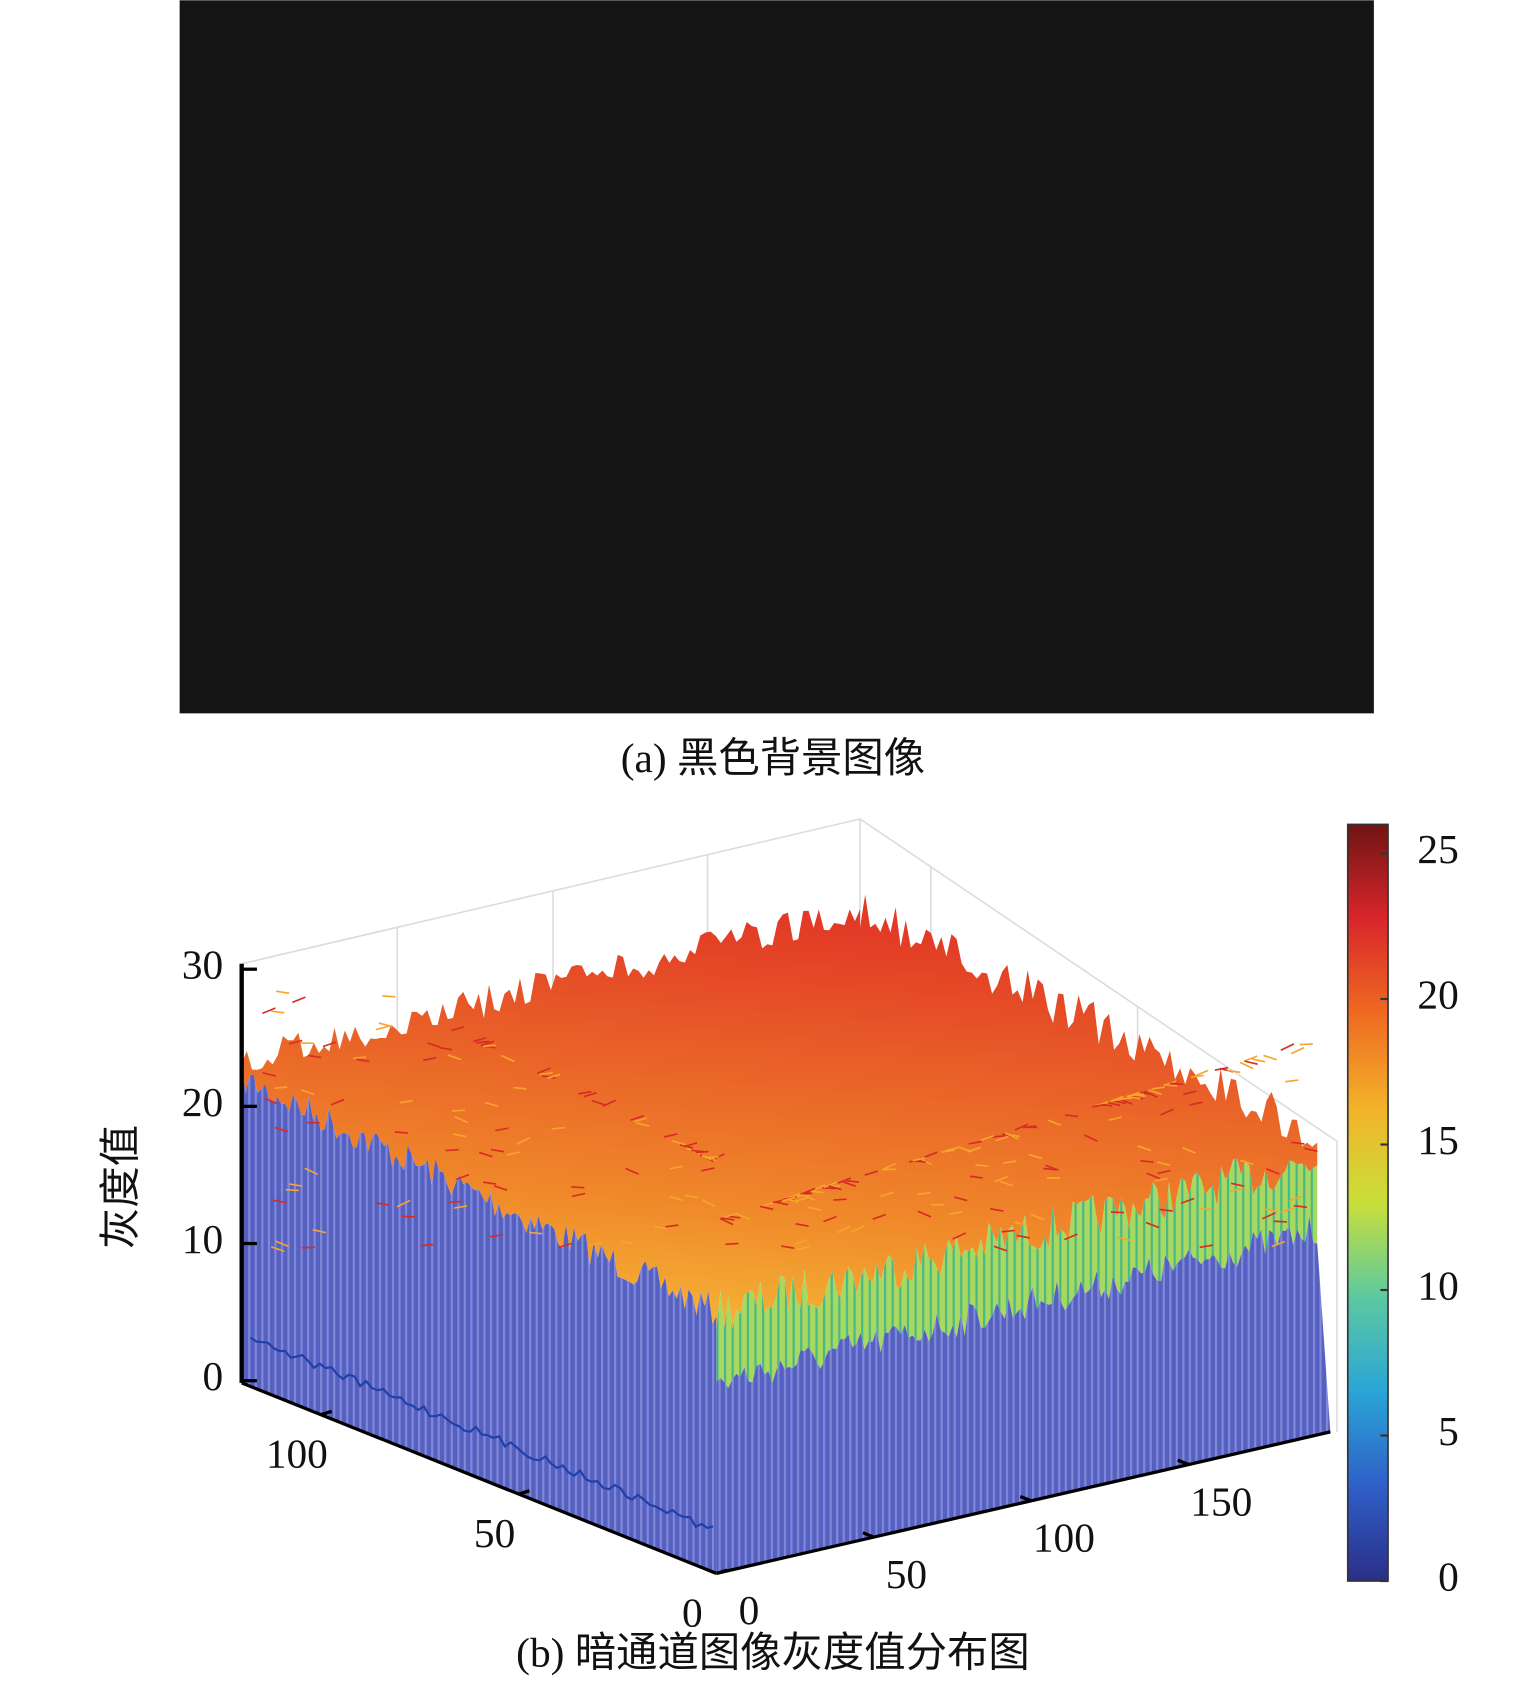 The width and height of the screenshot is (1535, 1688). I want to click on z-axis-label: 灰度值, so click(121, 1187).